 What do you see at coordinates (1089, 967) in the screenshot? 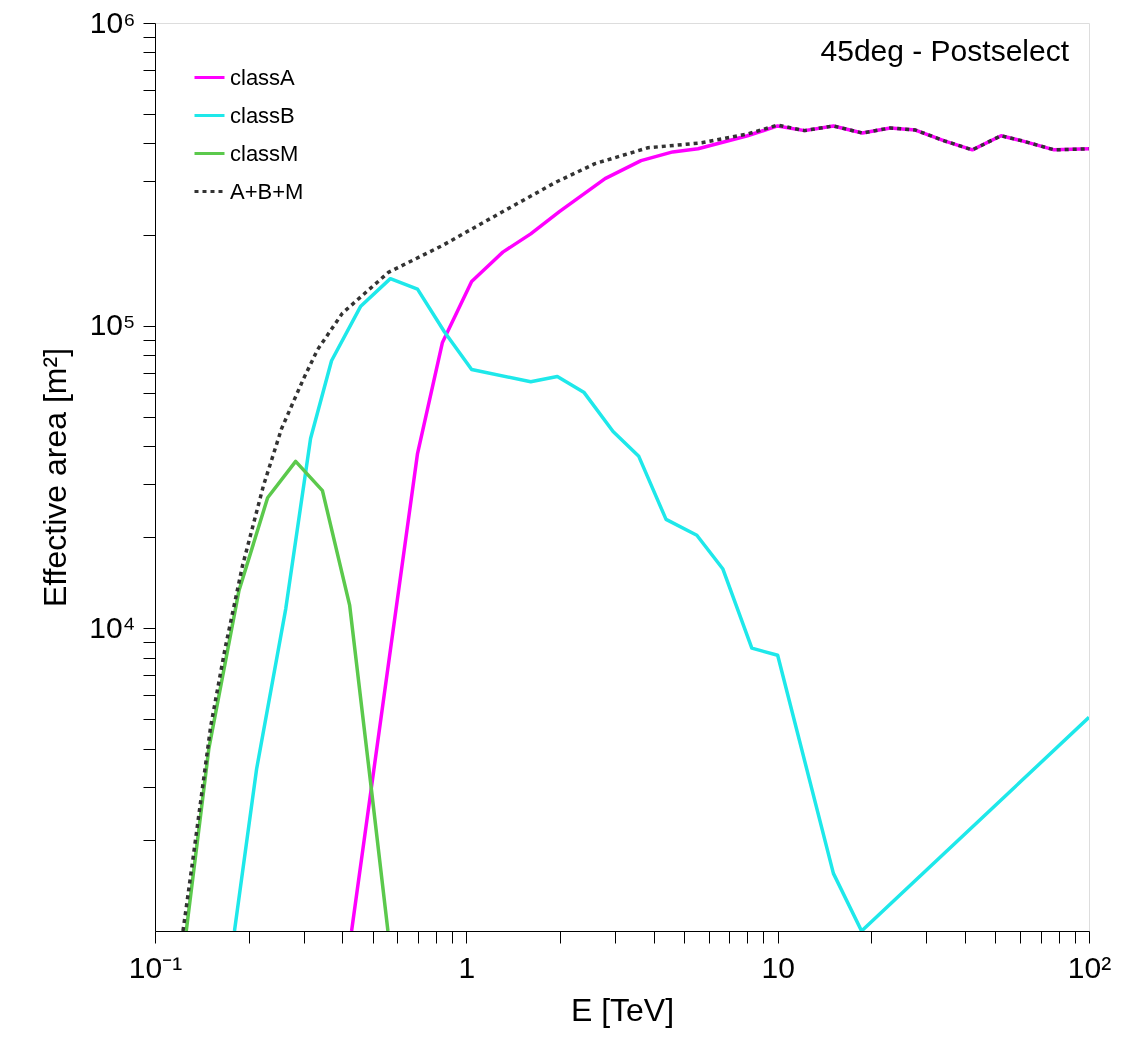
I see `x-tick-label: 10²` at bounding box center [1089, 967].